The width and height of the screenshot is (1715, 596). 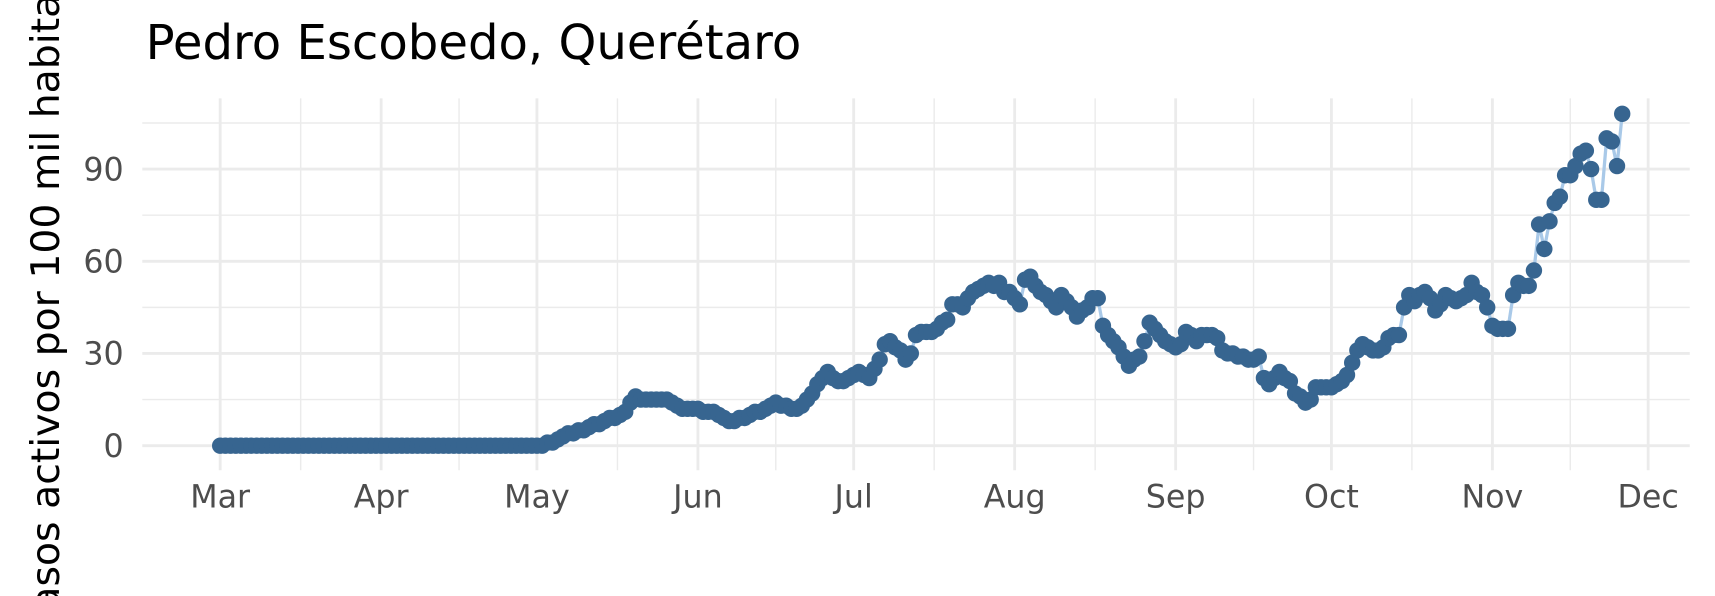 I want to click on x-tick-label: Jul, so click(x=853, y=498).